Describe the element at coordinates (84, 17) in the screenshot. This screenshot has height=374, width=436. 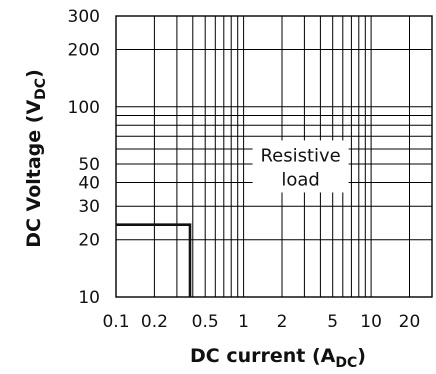
I see `y-tick-label: 300` at that location.